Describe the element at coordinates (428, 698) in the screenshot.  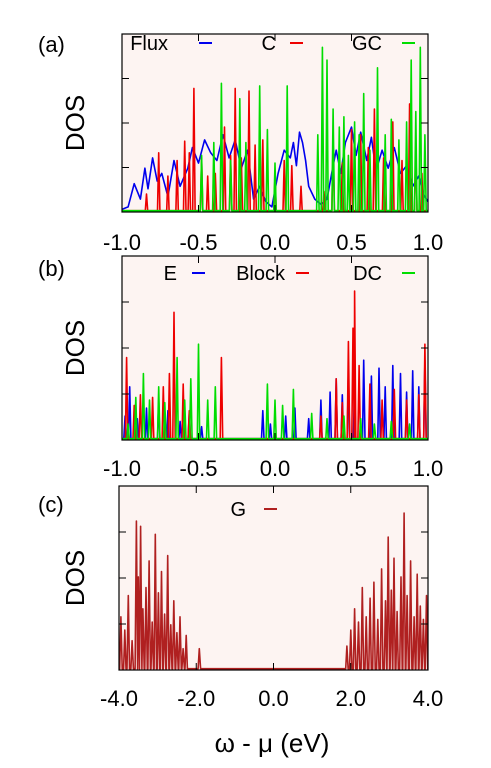
I see `x-tick-label: 4.0` at that location.